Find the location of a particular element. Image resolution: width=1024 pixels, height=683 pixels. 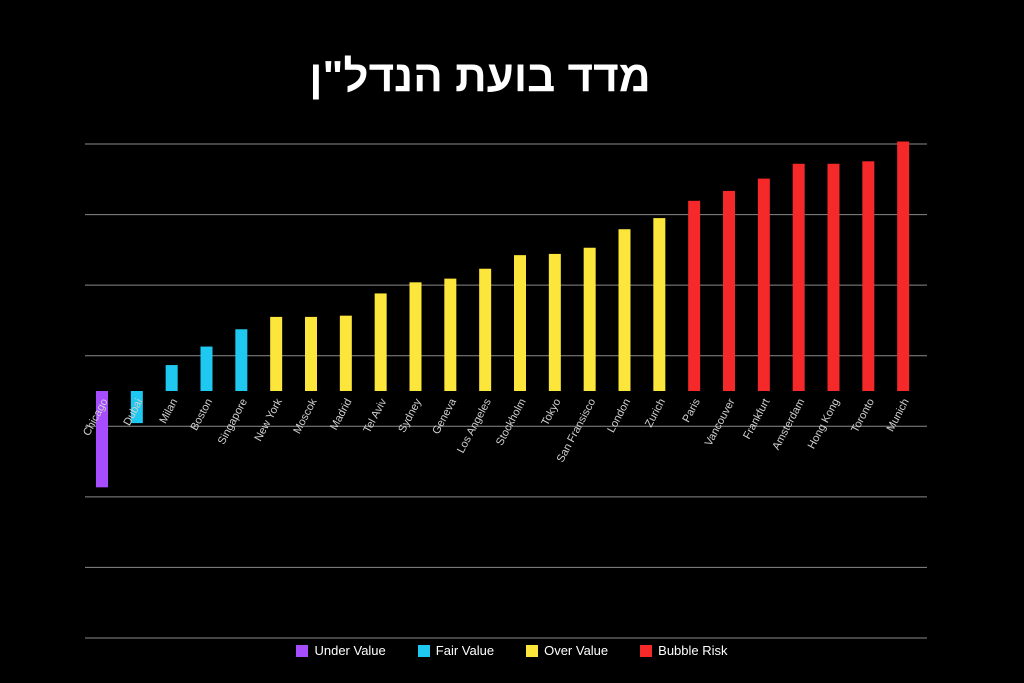

bar-boston is located at coordinates (206, 368).